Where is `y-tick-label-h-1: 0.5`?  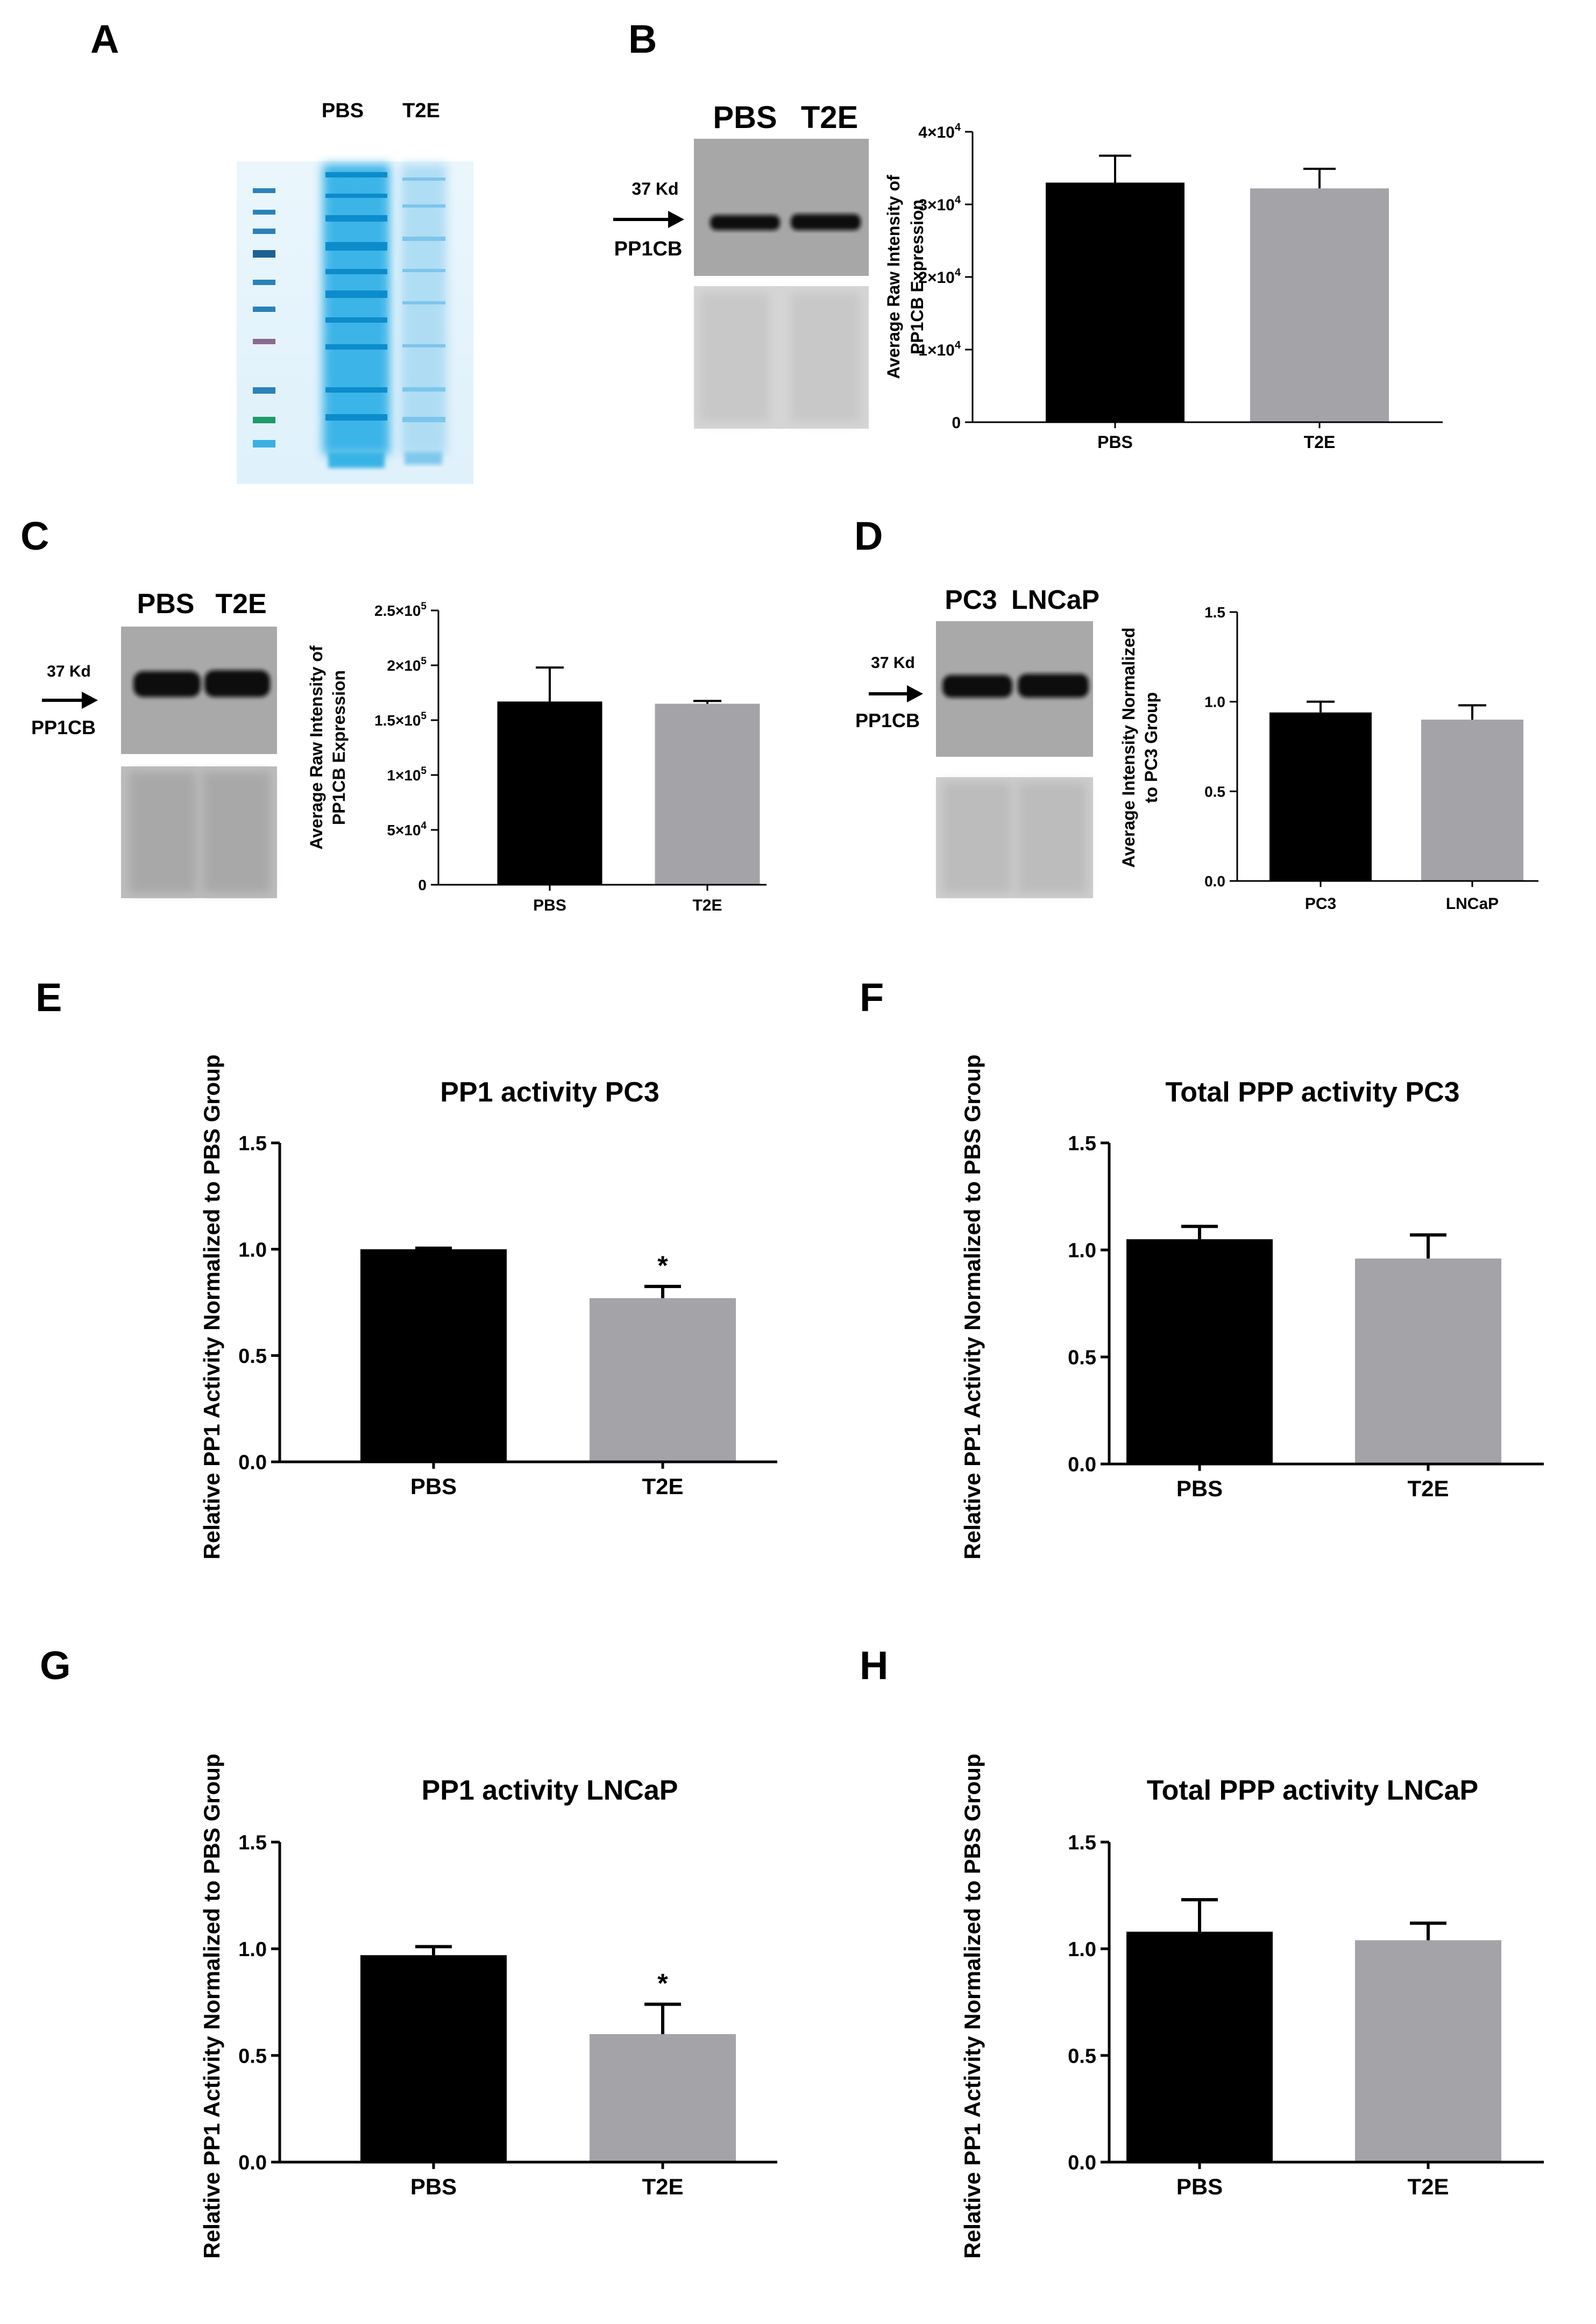
y-tick-label-h-1: 0.5 is located at coordinates (1082, 2056).